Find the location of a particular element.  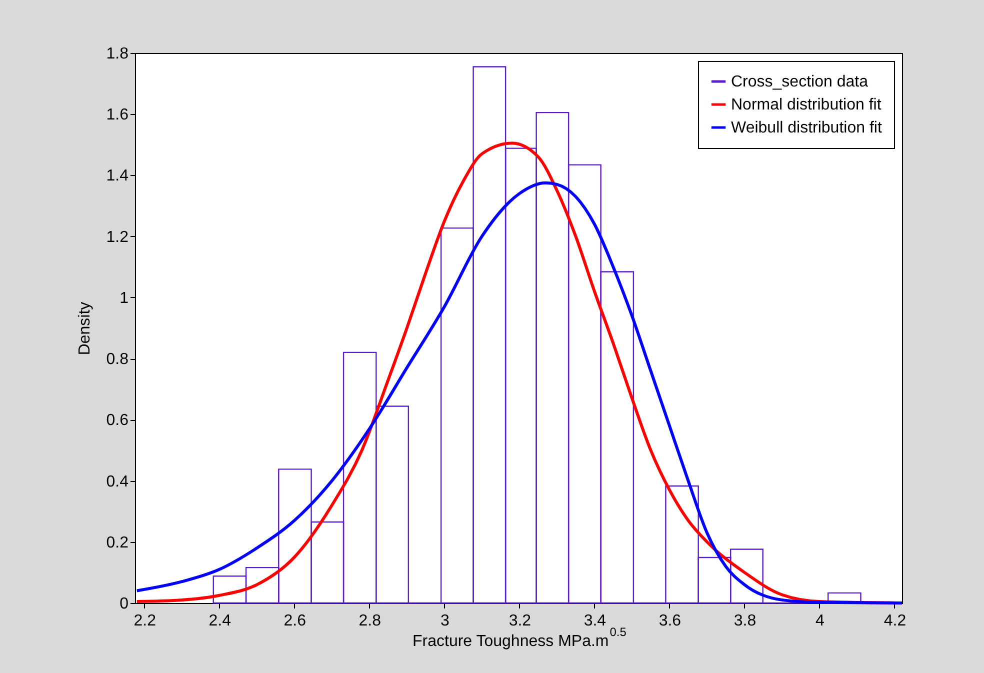

legend-label: Cross_section data is located at coordinates (799, 82).